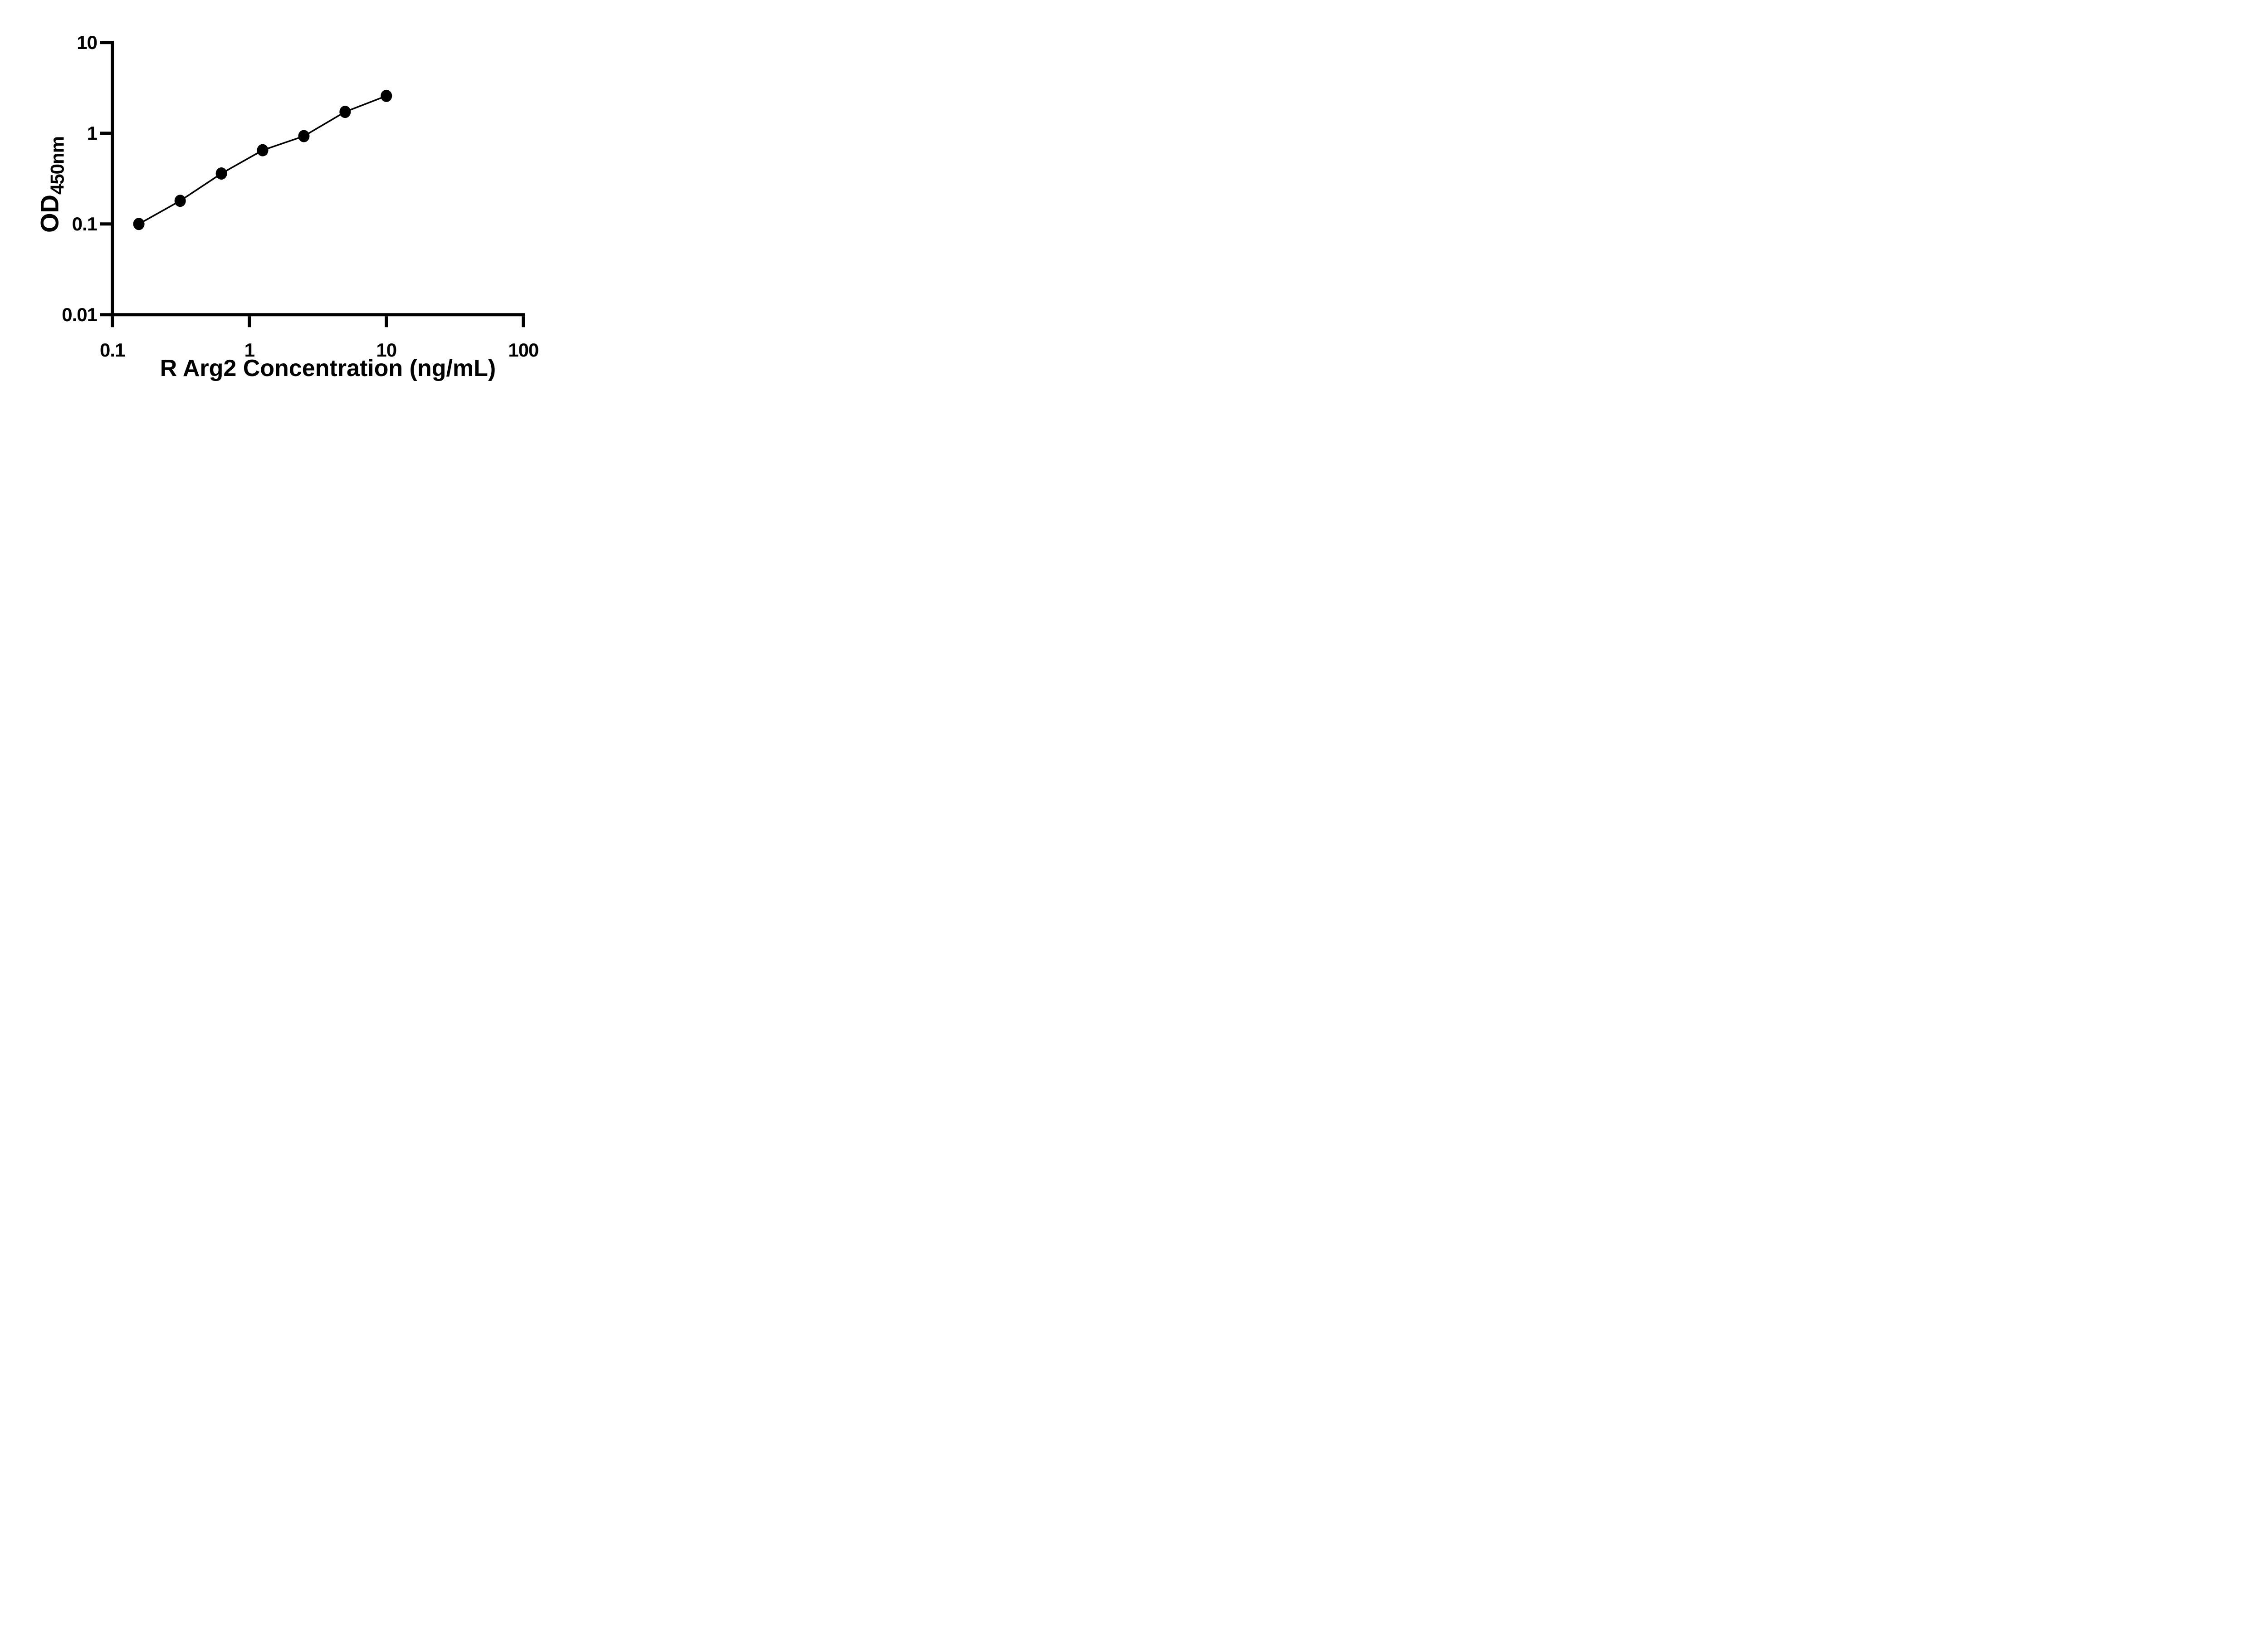 The image size is (2268, 1633). I want to click on data-point-1.25, so click(263, 150).